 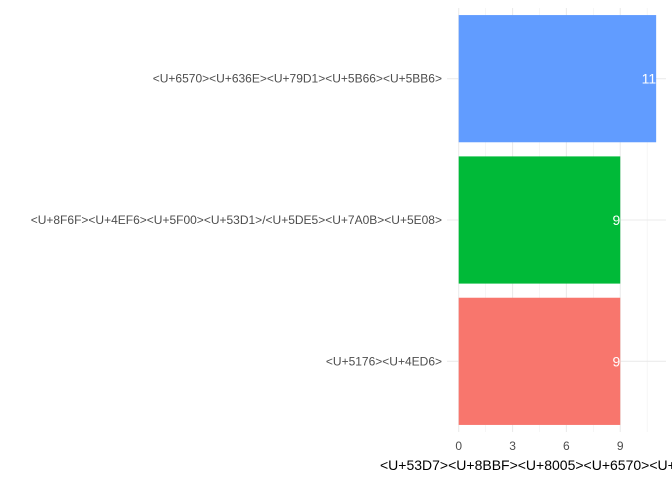 I want to click on category-label: <U+5176><U+4ED6>, so click(x=384, y=361).